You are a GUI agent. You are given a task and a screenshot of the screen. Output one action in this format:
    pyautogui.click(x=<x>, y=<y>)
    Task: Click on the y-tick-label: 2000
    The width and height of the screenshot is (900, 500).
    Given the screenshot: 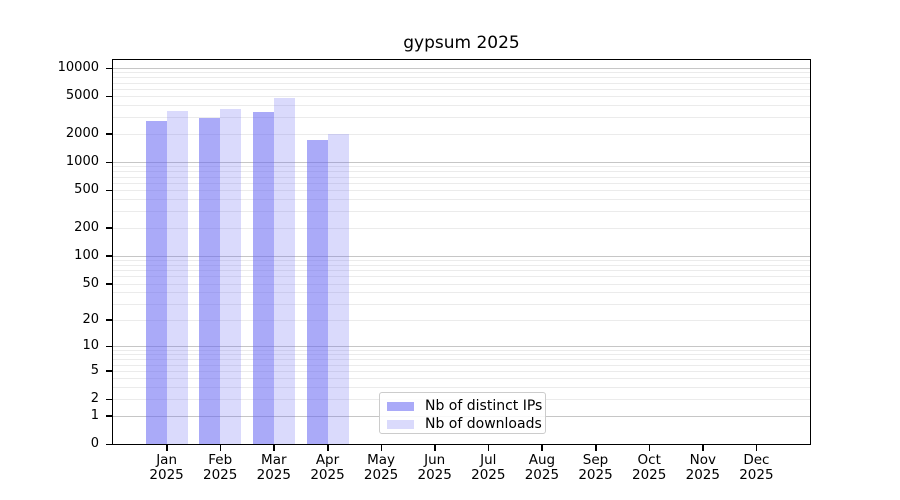 What is the action you would take?
    pyautogui.click(x=82, y=133)
    